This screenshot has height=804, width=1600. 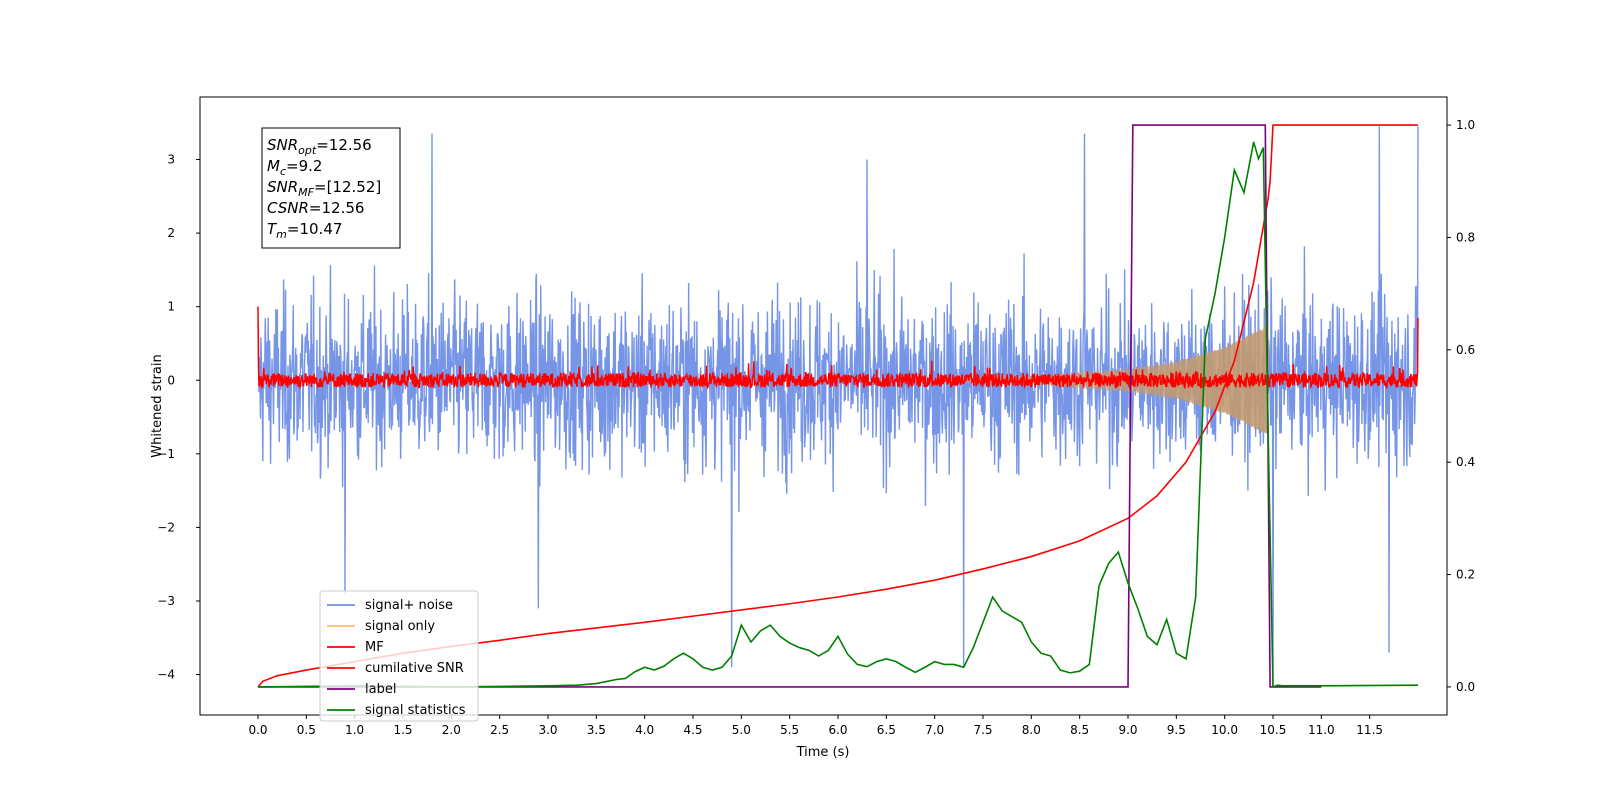 I want to click on x-axis-label: Time (s), so click(x=823, y=752).